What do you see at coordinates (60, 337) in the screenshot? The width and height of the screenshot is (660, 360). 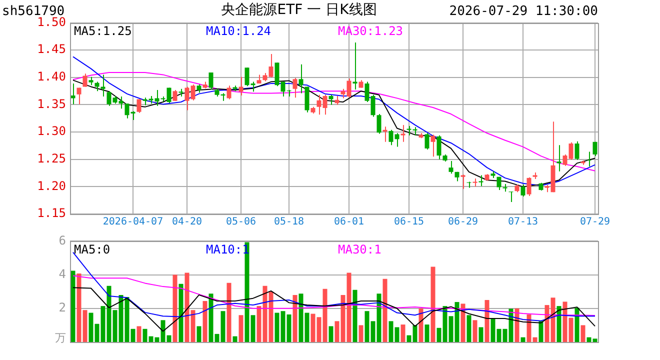 I see `y-axis-title: 万` at bounding box center [60, 337].